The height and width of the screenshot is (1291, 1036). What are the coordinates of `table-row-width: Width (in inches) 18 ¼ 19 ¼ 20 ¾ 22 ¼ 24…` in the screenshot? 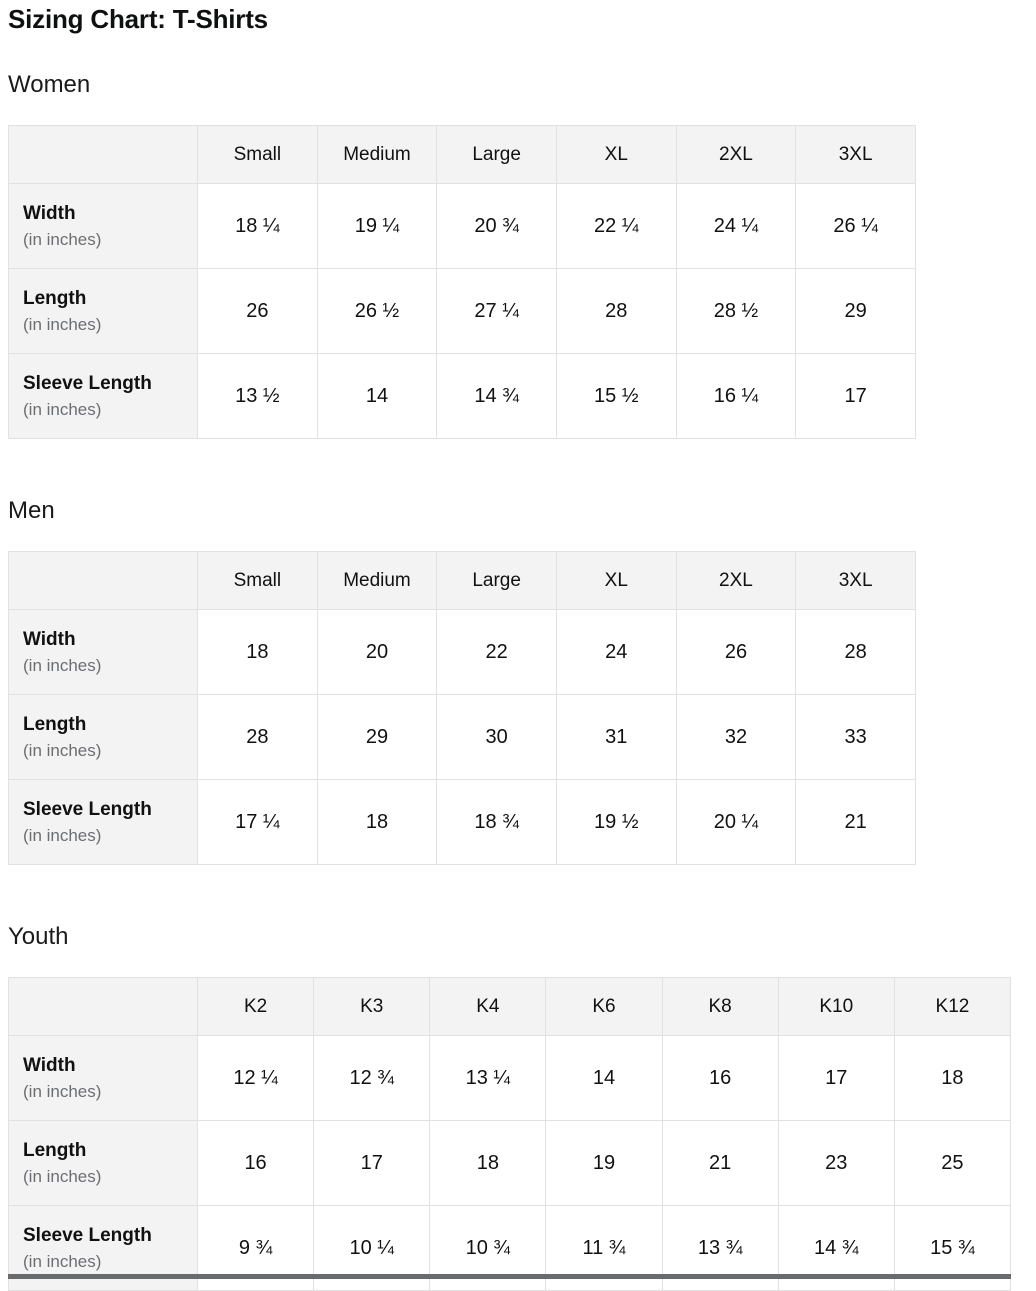 It's located at (462, 226).